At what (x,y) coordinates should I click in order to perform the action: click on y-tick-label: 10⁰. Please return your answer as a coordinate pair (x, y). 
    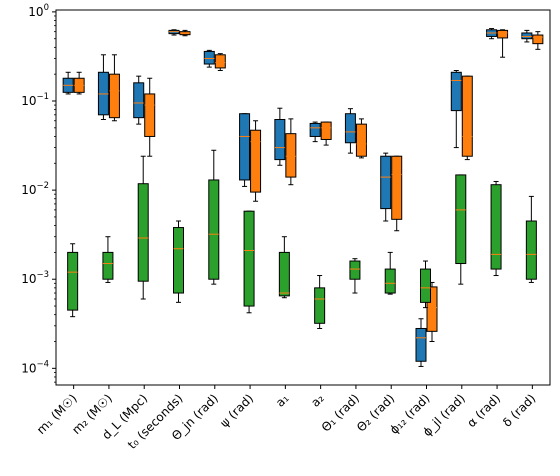
    Looking at the image, I should click on (38, 11).